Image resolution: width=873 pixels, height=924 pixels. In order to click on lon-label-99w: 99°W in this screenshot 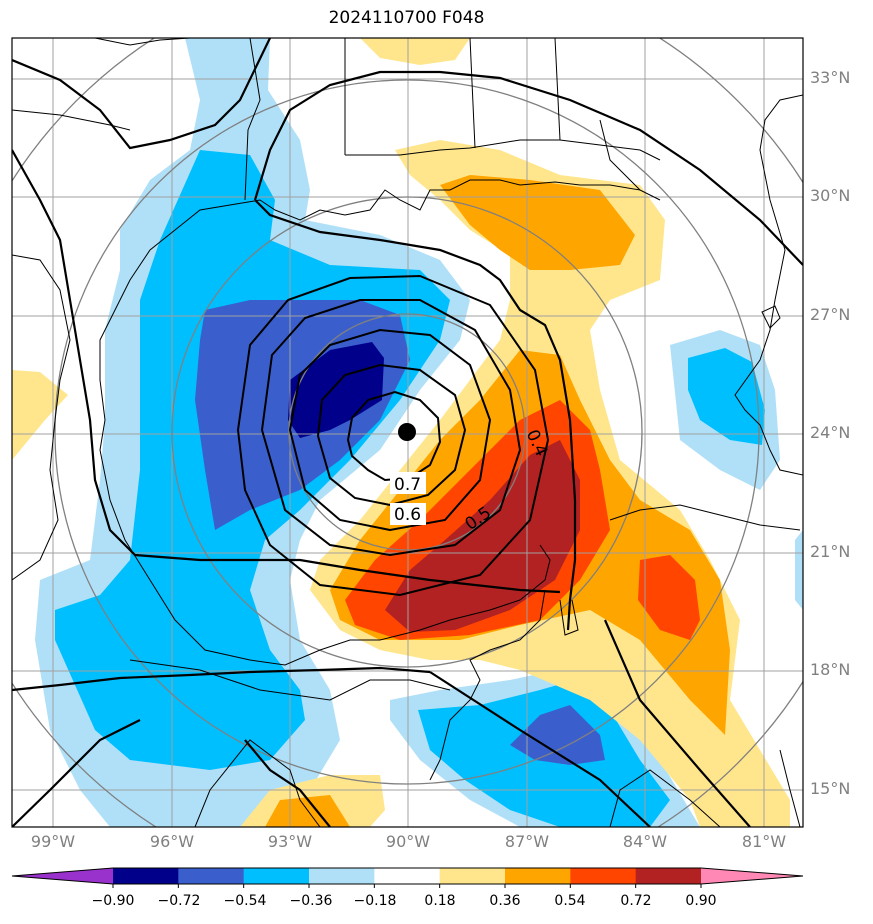, I will do `click(53, 841)`.